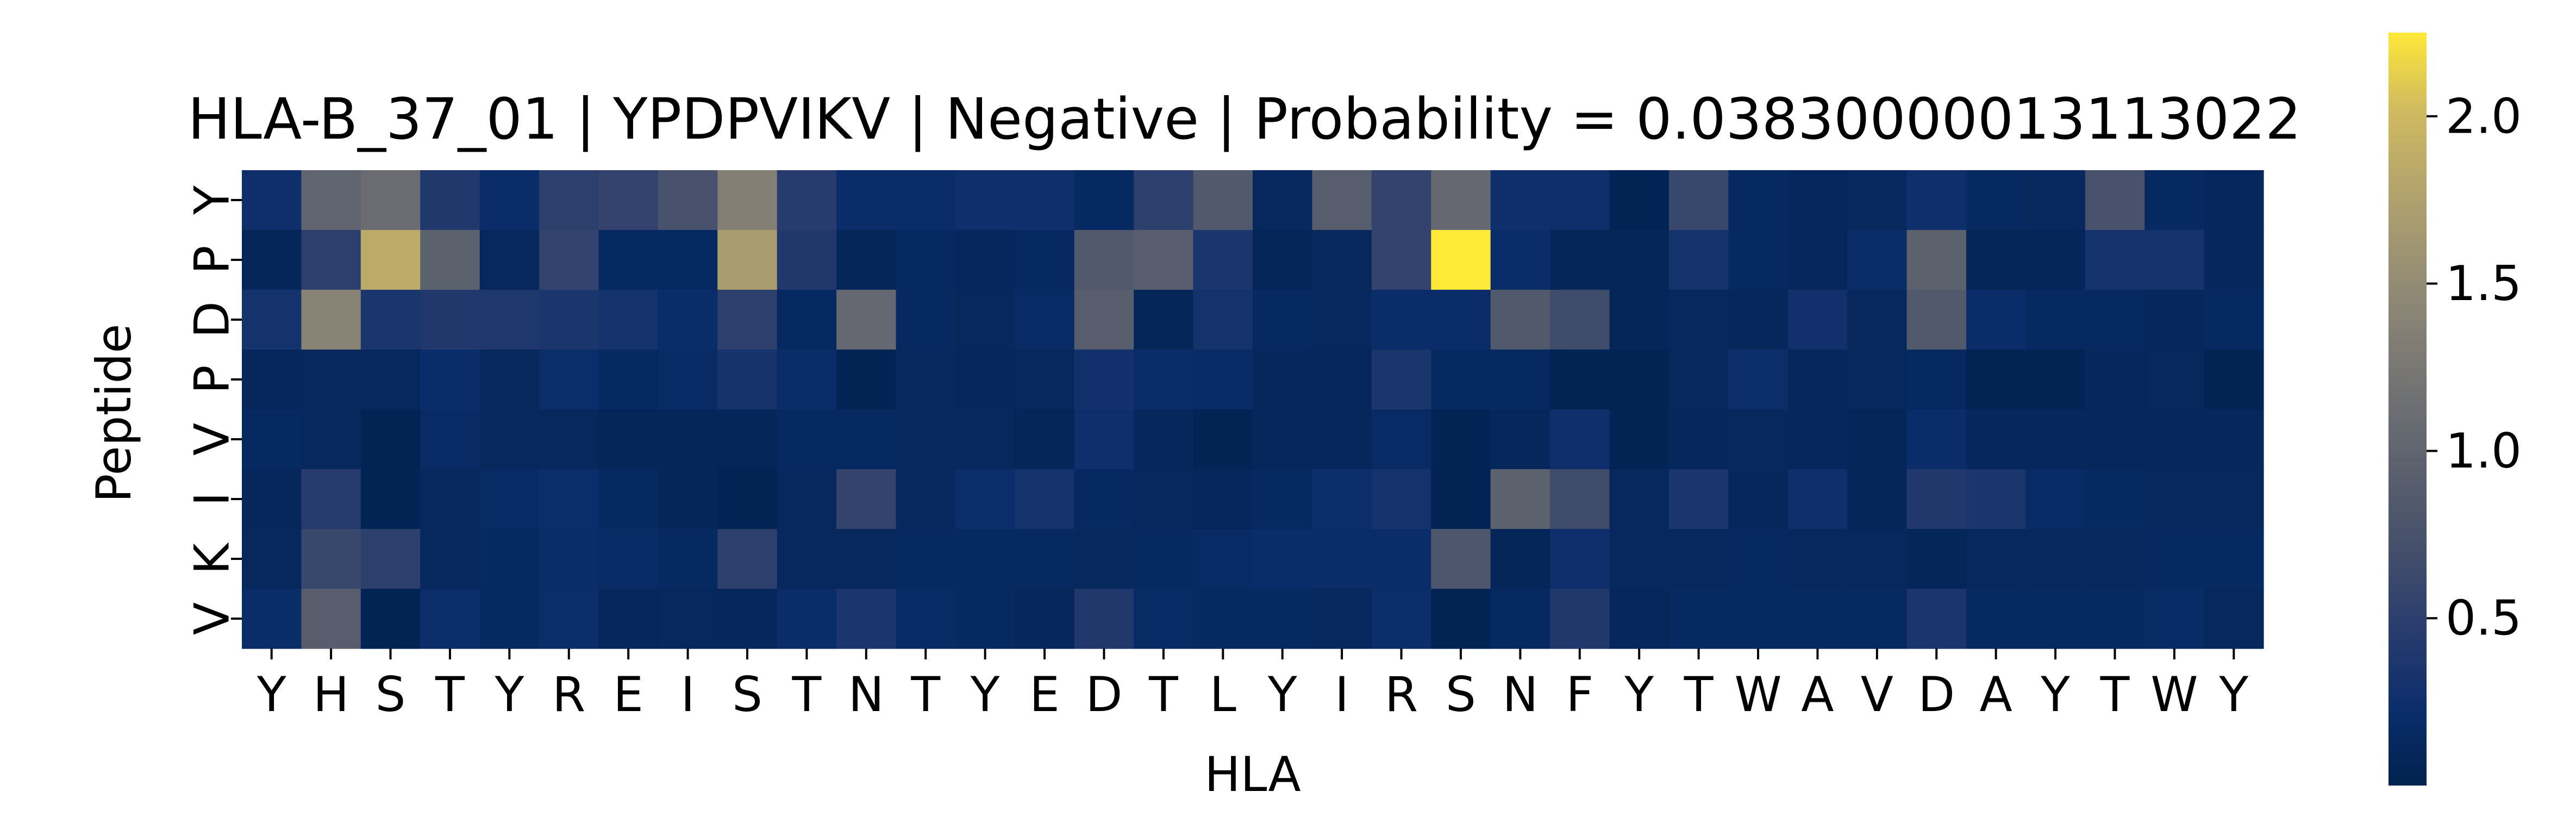 This screenshot has width=2576, height=835. Describe the element at coordinates (1699, 694) in the screenshot. I see `x-tick-label: T` at that location.